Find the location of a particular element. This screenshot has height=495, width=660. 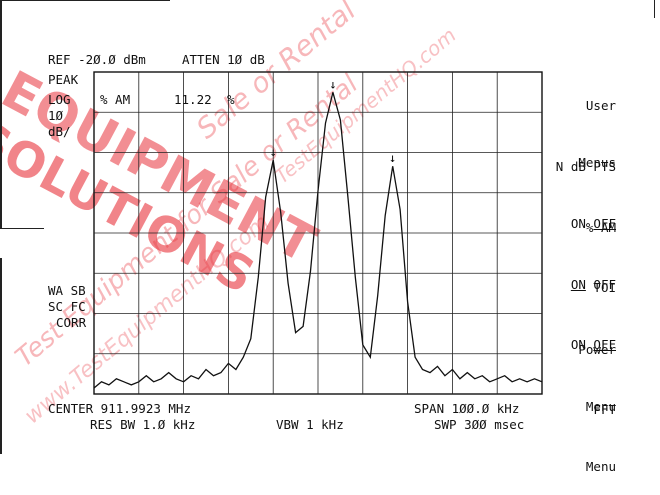

frame-left-bottom is located at coordinates (1, 356).